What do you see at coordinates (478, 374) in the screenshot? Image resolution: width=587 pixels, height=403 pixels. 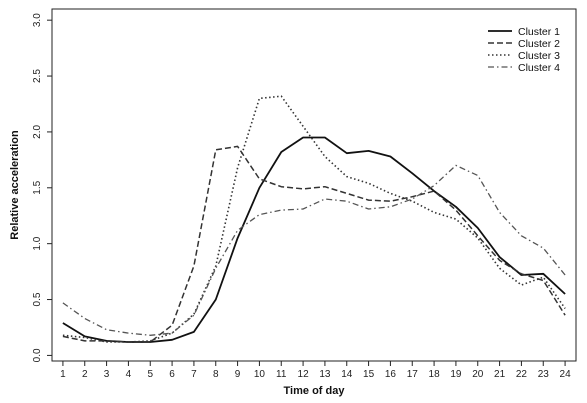 I see `x-tick-label: 20` at bounding box center [478, 374].